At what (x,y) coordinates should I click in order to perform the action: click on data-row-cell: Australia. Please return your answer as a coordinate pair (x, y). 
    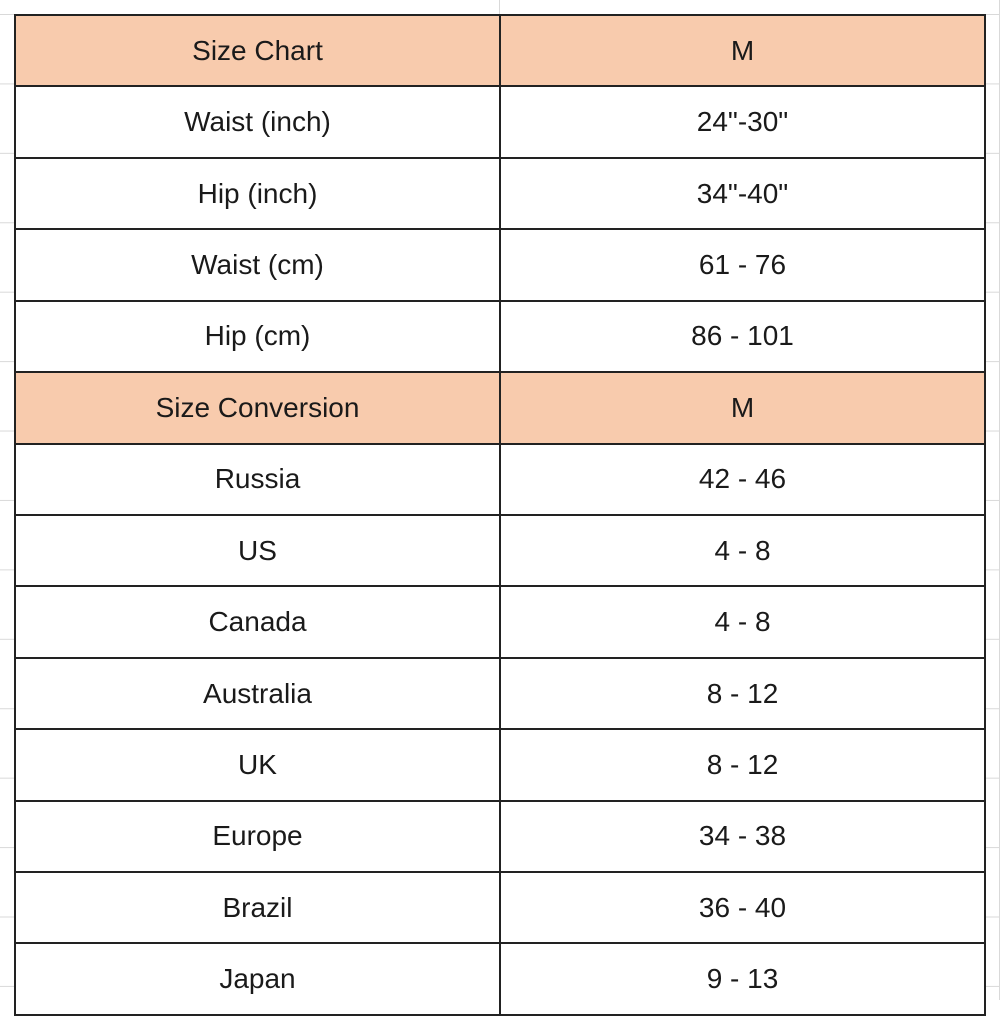
    Looking at the image, I should click on (257, 693).